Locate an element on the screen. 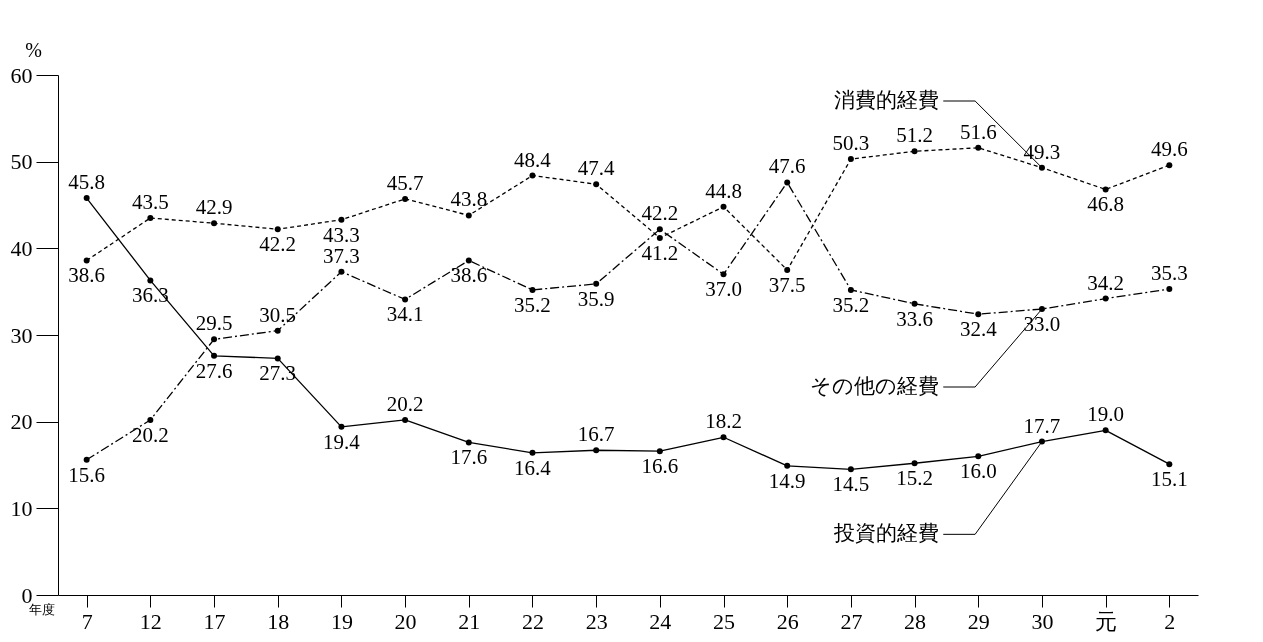 This screenshot has height=642, width=1263. data-label: 43.8 is located at coordinates (469, 199).